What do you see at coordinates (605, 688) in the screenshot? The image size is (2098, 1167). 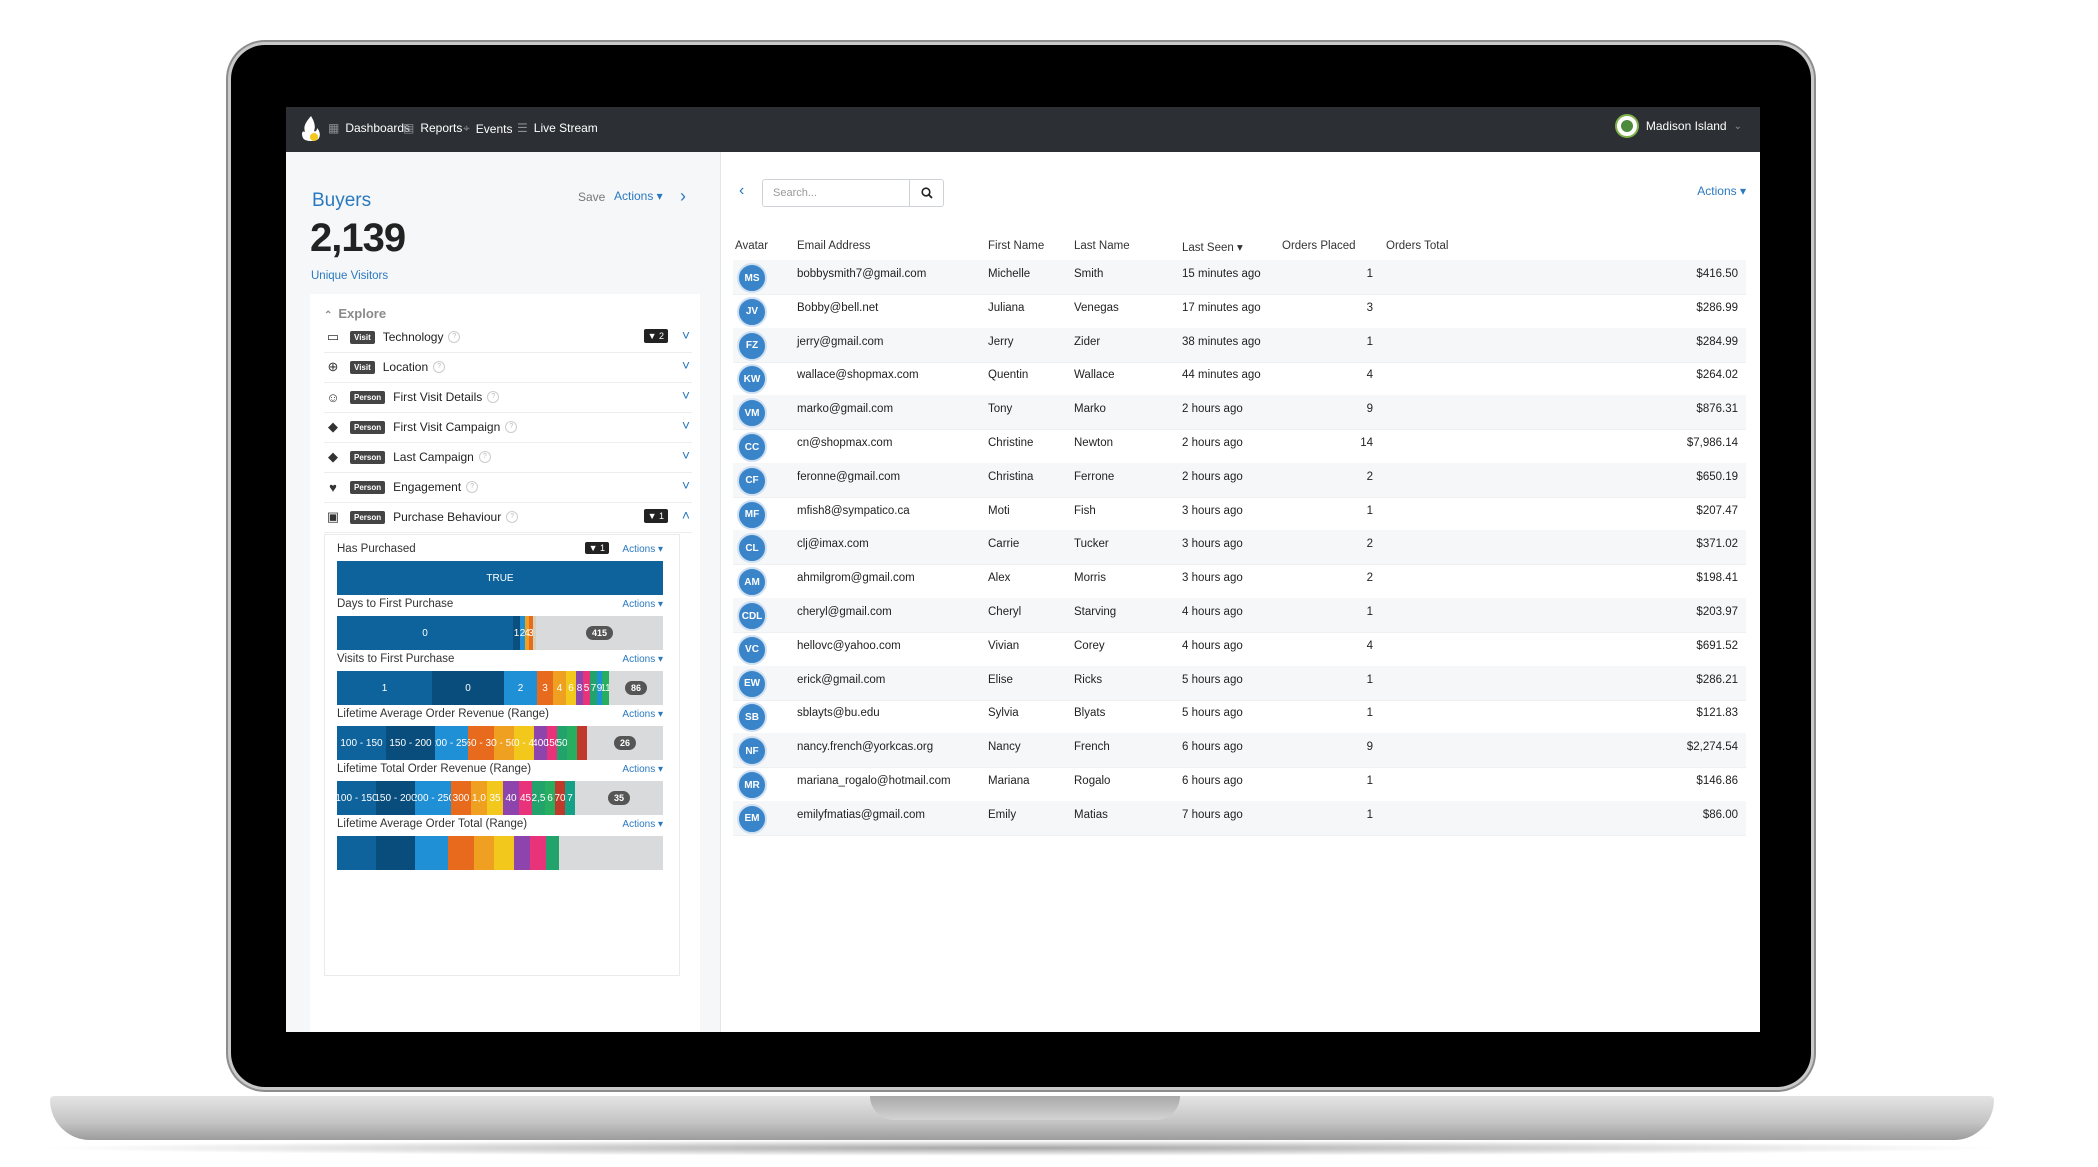 I see `bar-segment: 11` at bounding box center [605, 688].